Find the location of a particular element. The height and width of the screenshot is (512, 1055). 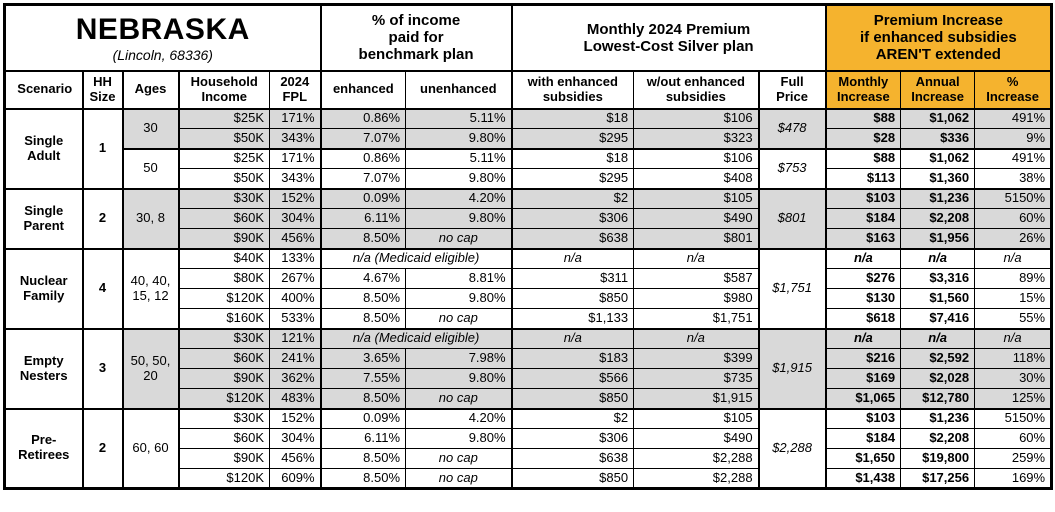

household-income-cell: $80K is located at coordinates (223, 278).